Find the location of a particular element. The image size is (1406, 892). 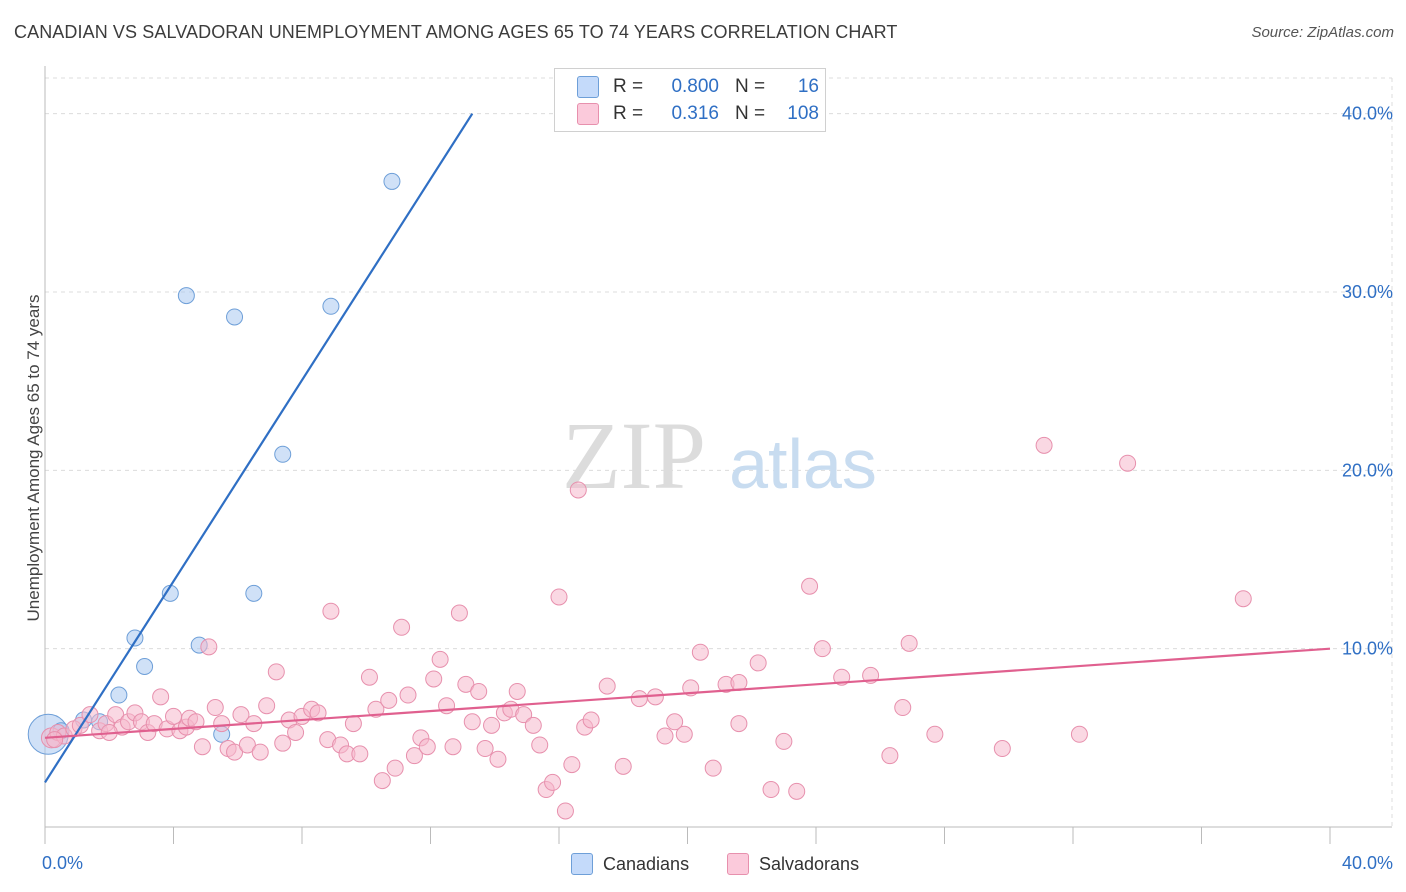

bottom-legend-canadians: Canadians is located at coordinates (630, 864).